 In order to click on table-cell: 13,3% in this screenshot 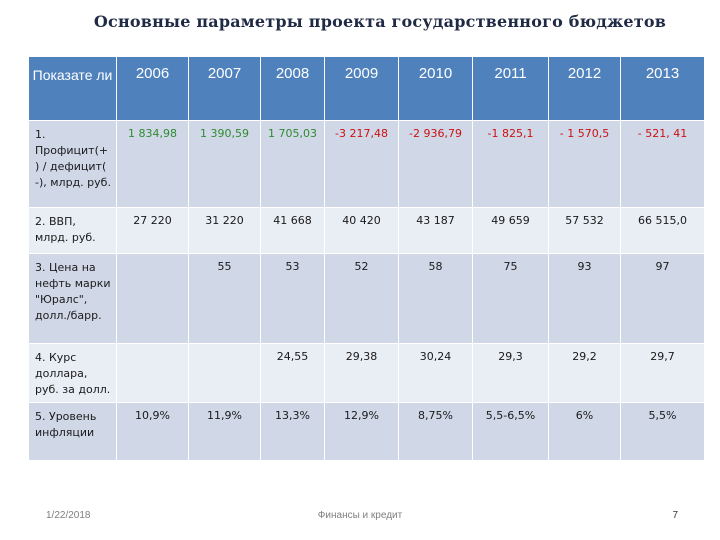, I will do `click(292, 431)`.